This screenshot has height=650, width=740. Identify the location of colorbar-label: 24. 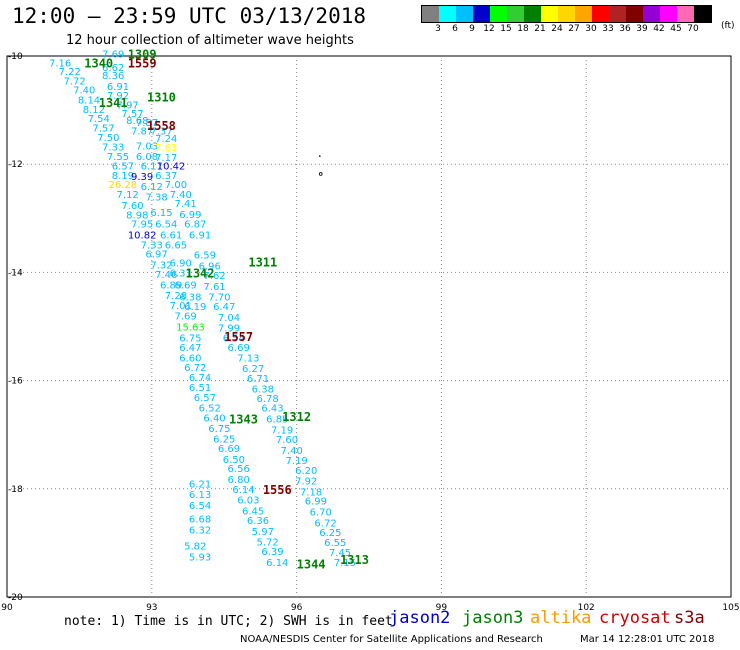
(557, 29).